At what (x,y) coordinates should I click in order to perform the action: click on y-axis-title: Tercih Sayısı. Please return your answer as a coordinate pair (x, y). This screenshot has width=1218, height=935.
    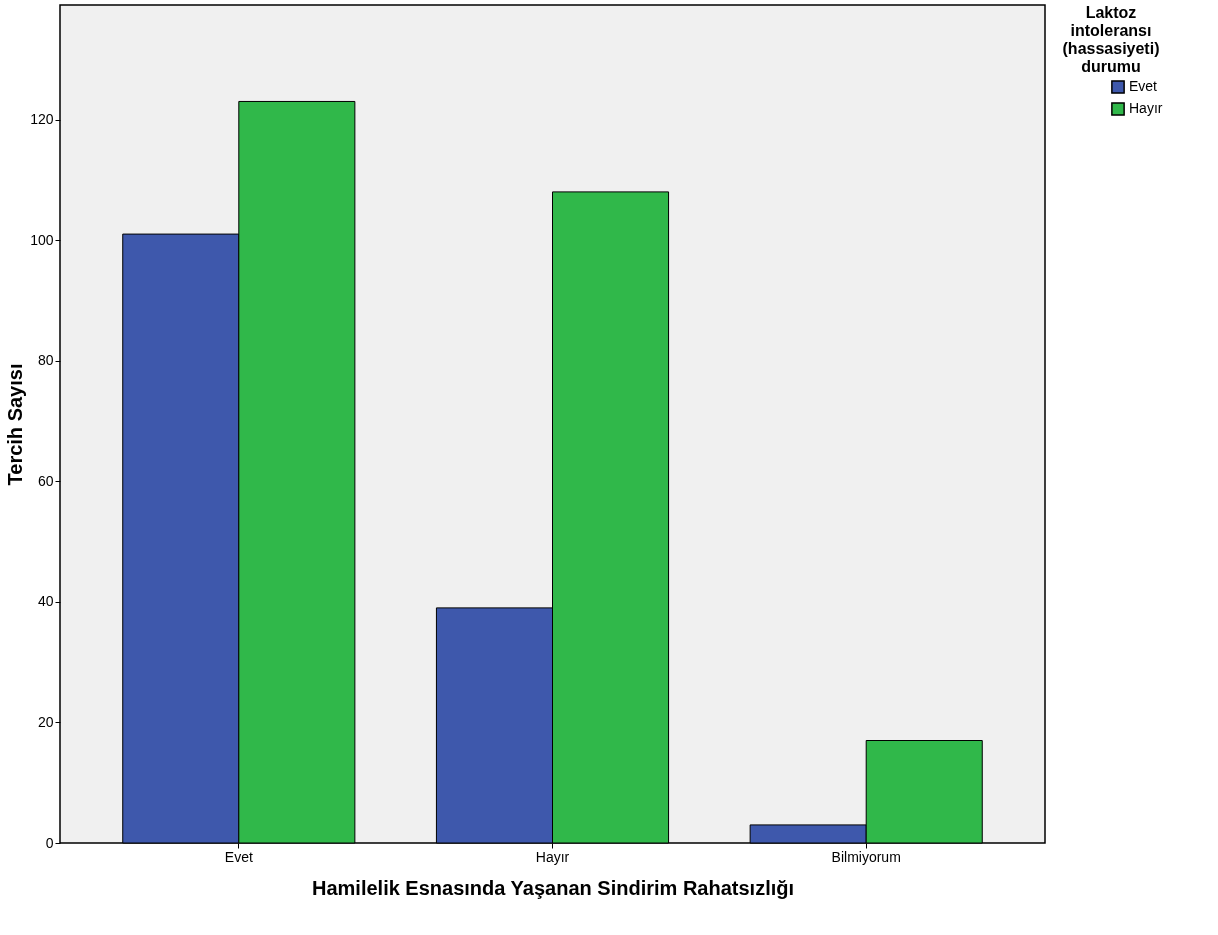
    Looking at the image, I should click on (15, 424).